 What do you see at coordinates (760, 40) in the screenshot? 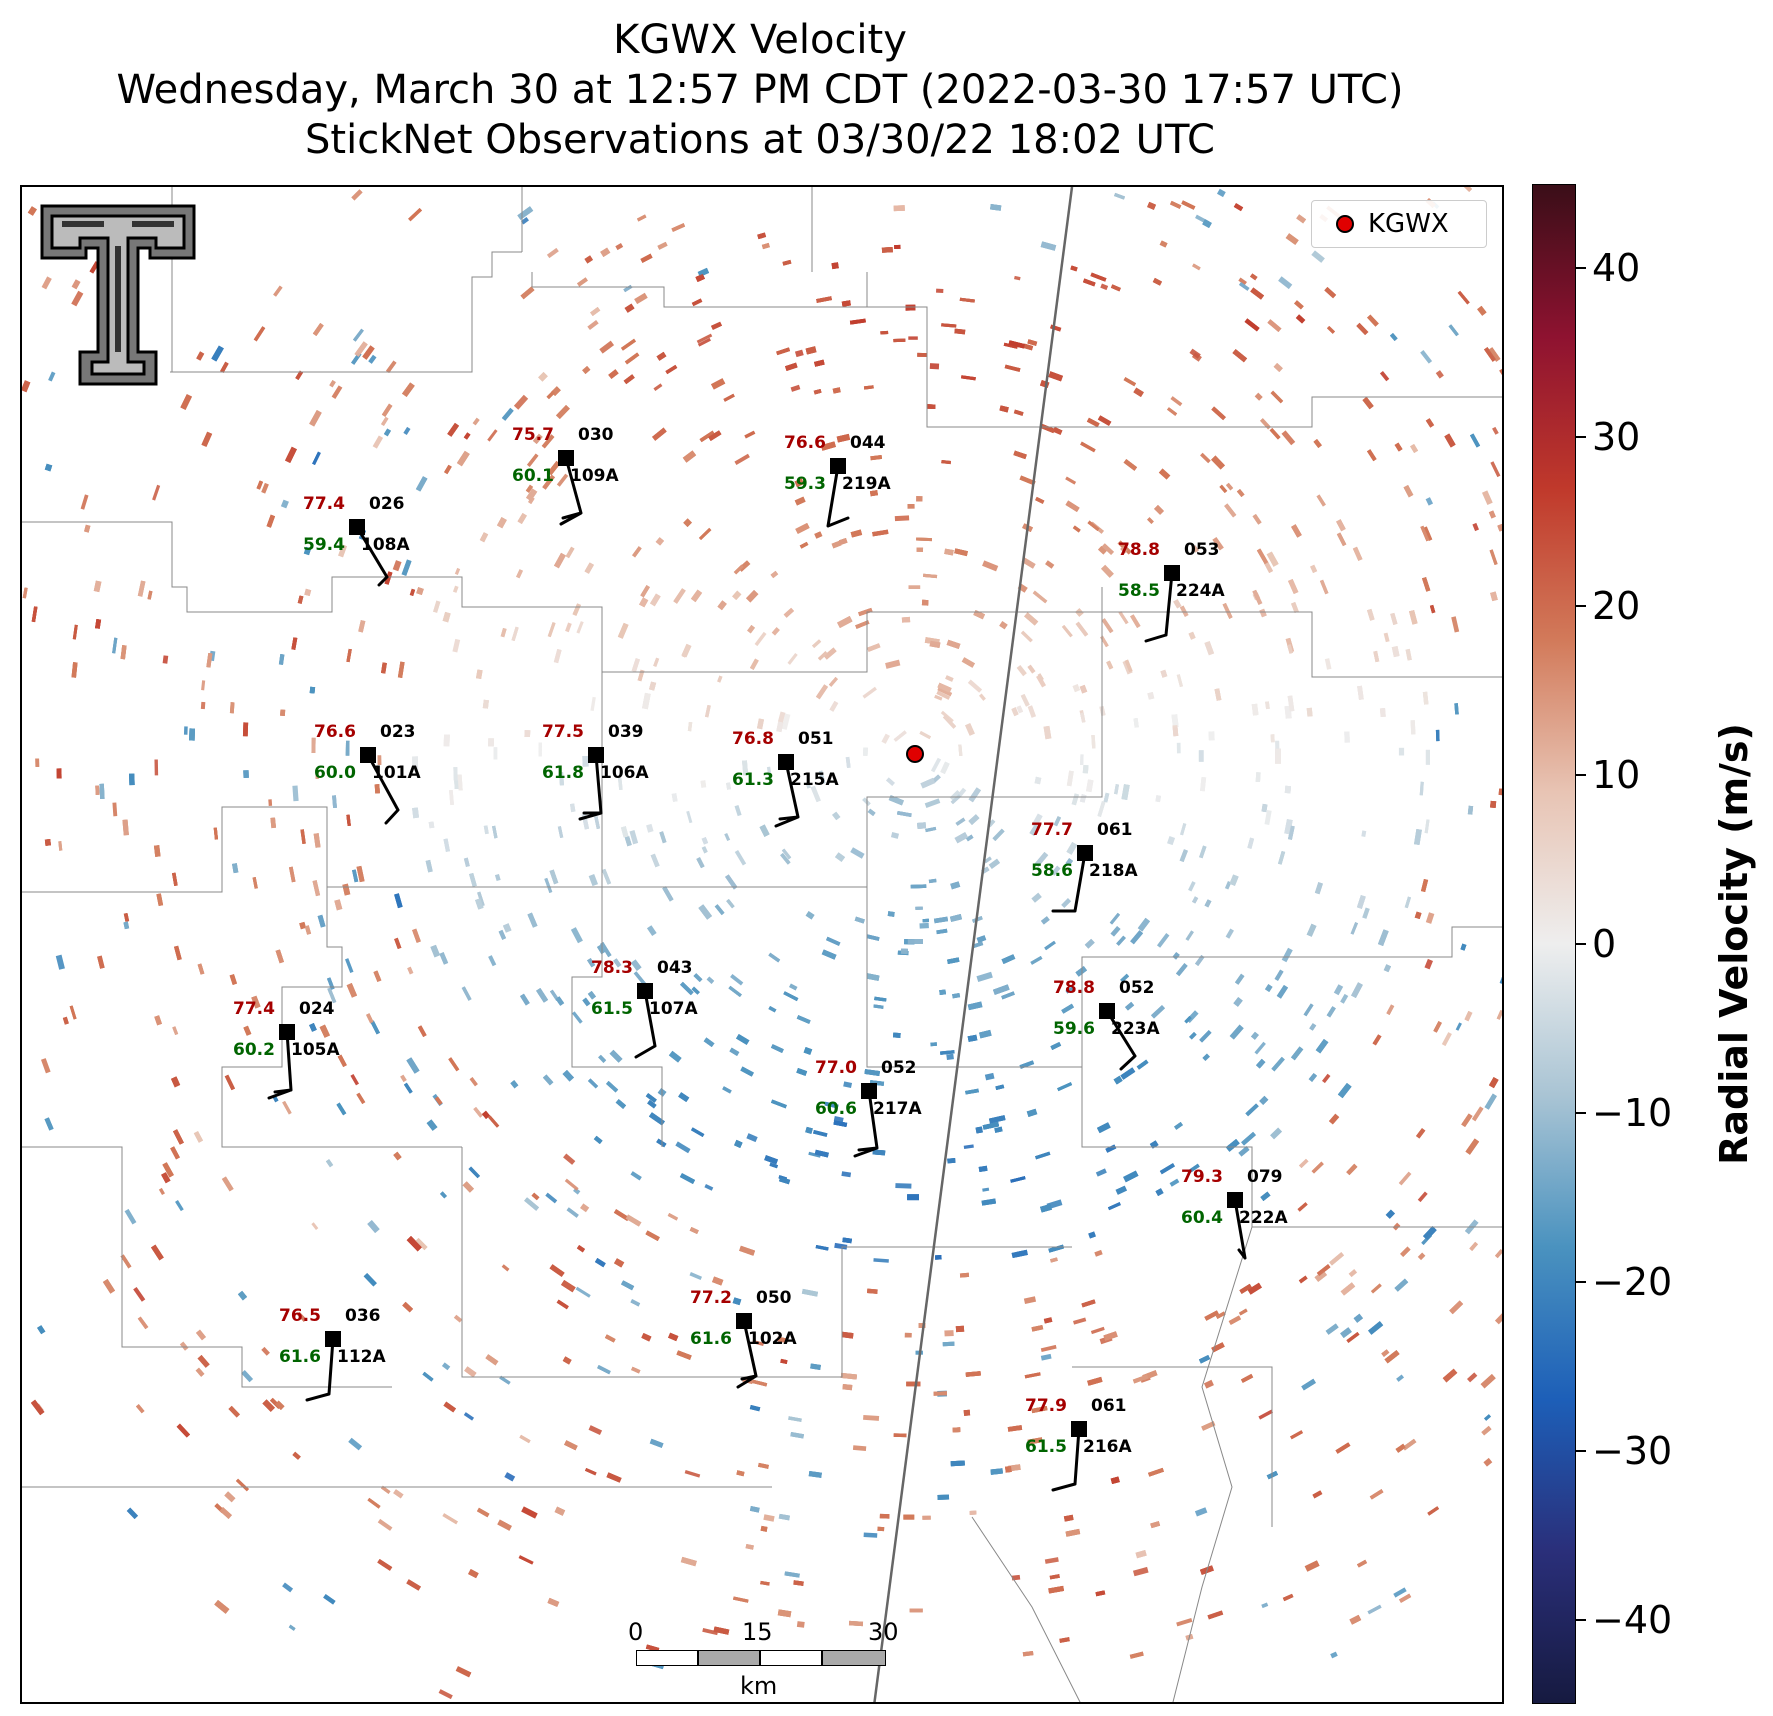
I see `title-line-1: KGWX Velocity` at bounding box center [760, 40].